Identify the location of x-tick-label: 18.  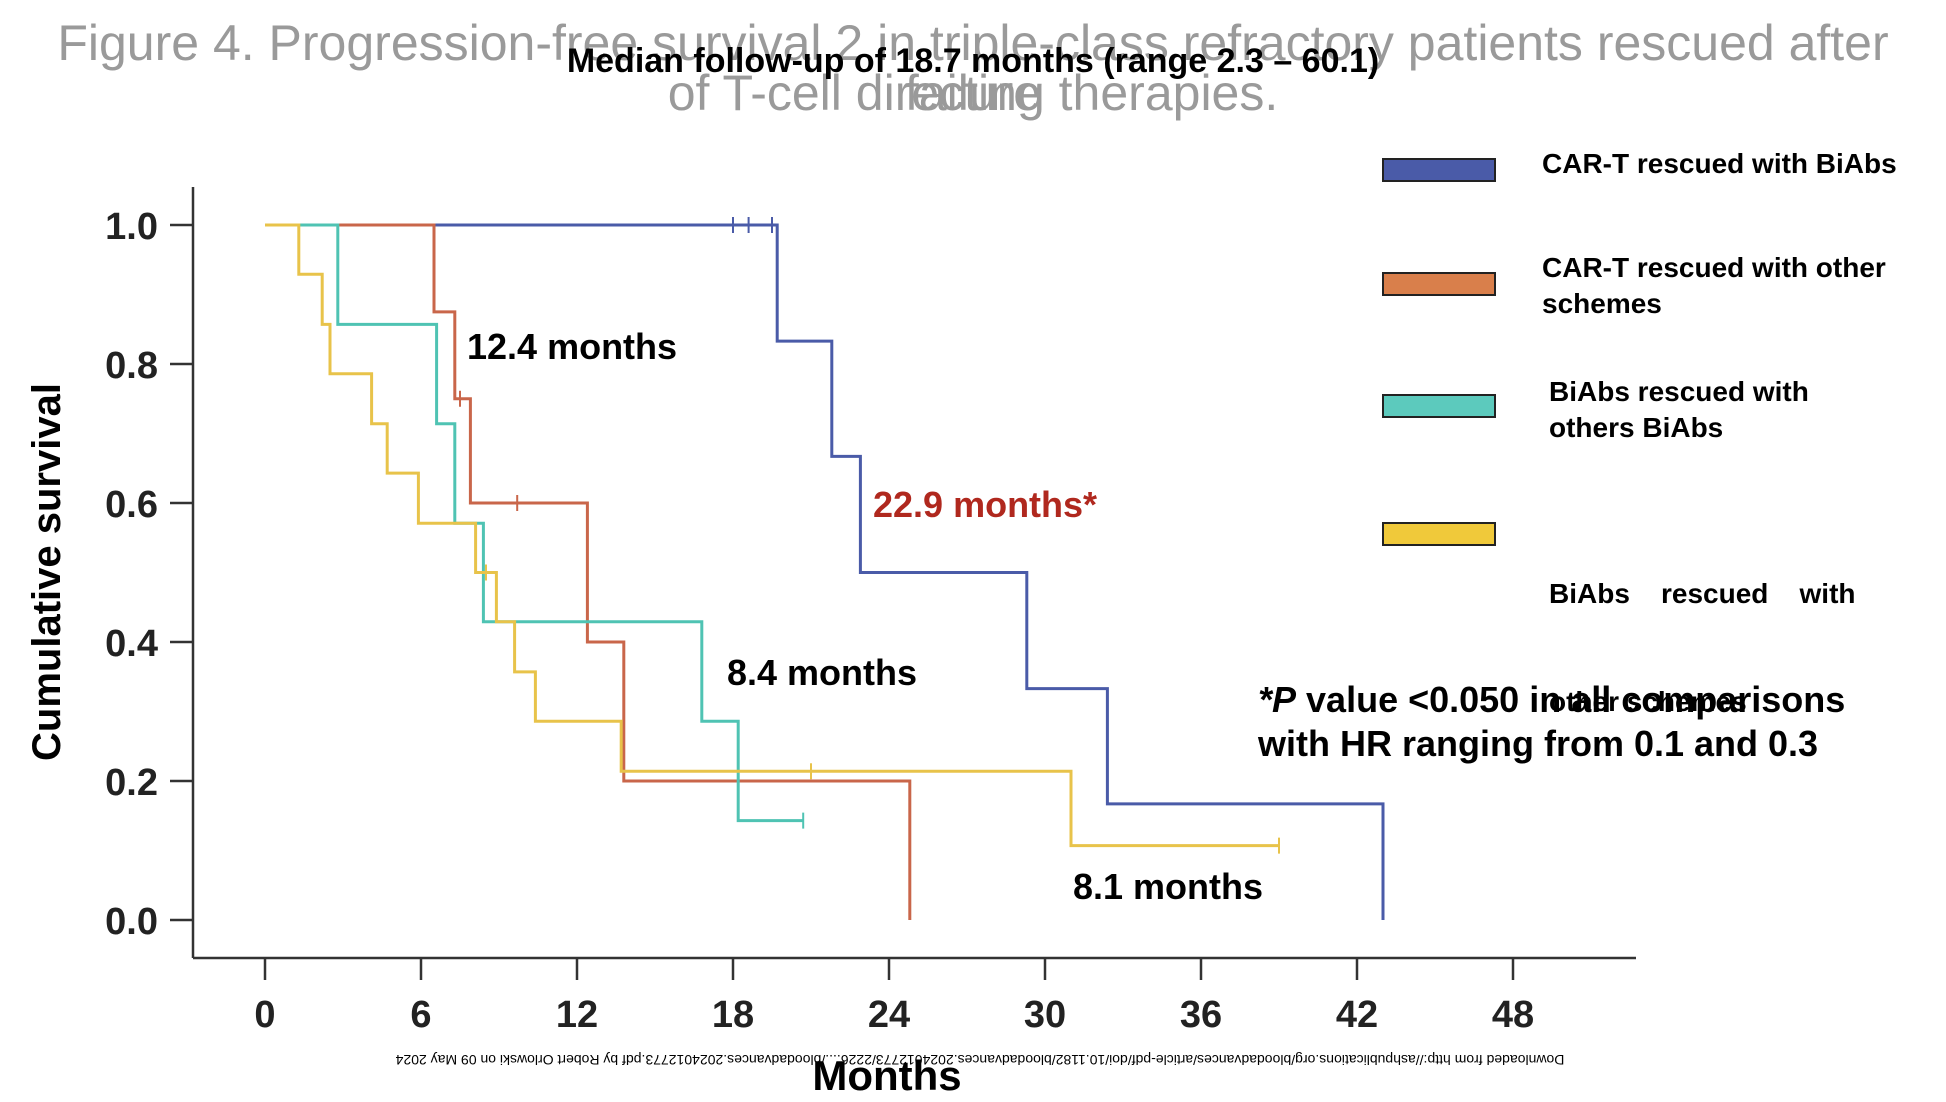
(733, 1015).